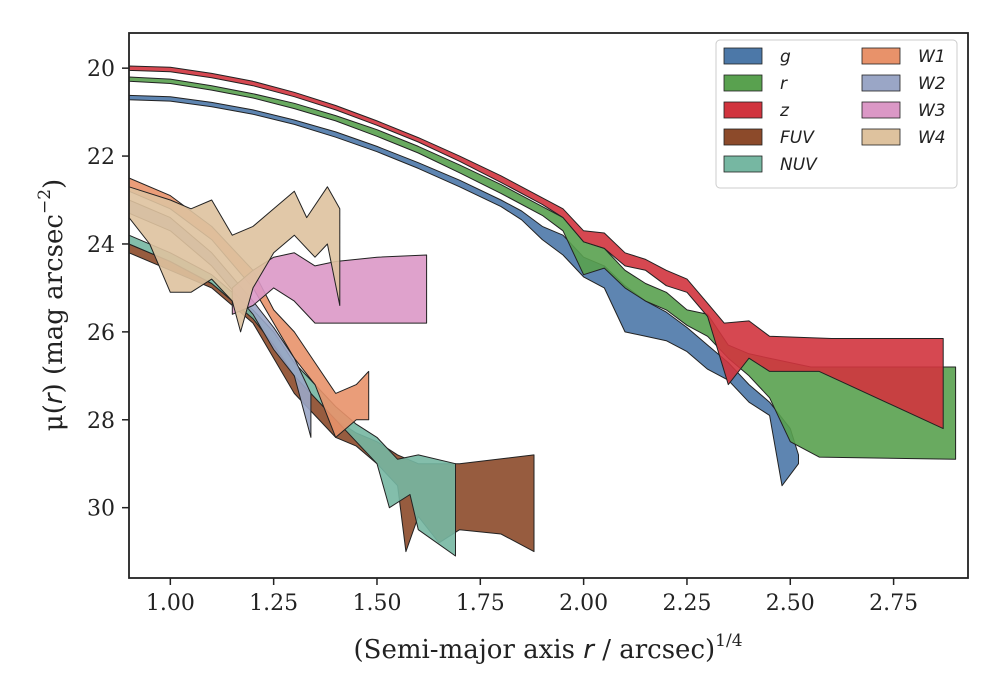  I want to click on legend-swatch-W4, so click(881, 137).